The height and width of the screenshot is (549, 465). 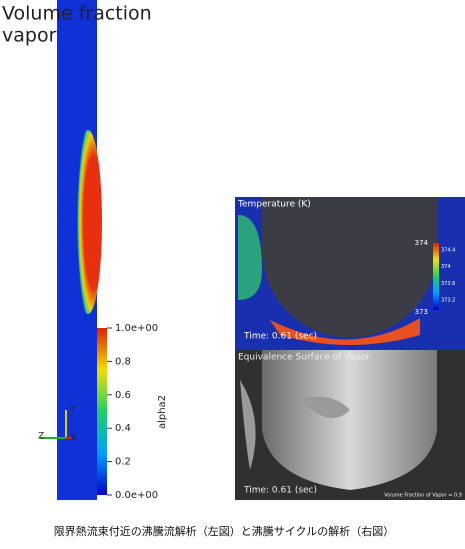 I want to click on scale-label: 373, so click(x=421, y=312).